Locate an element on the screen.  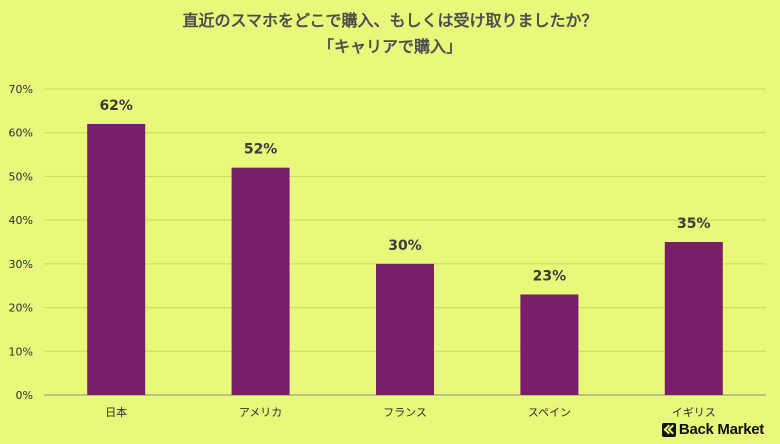
x-tick-label: イギリス is located at coordinates (694, 412).